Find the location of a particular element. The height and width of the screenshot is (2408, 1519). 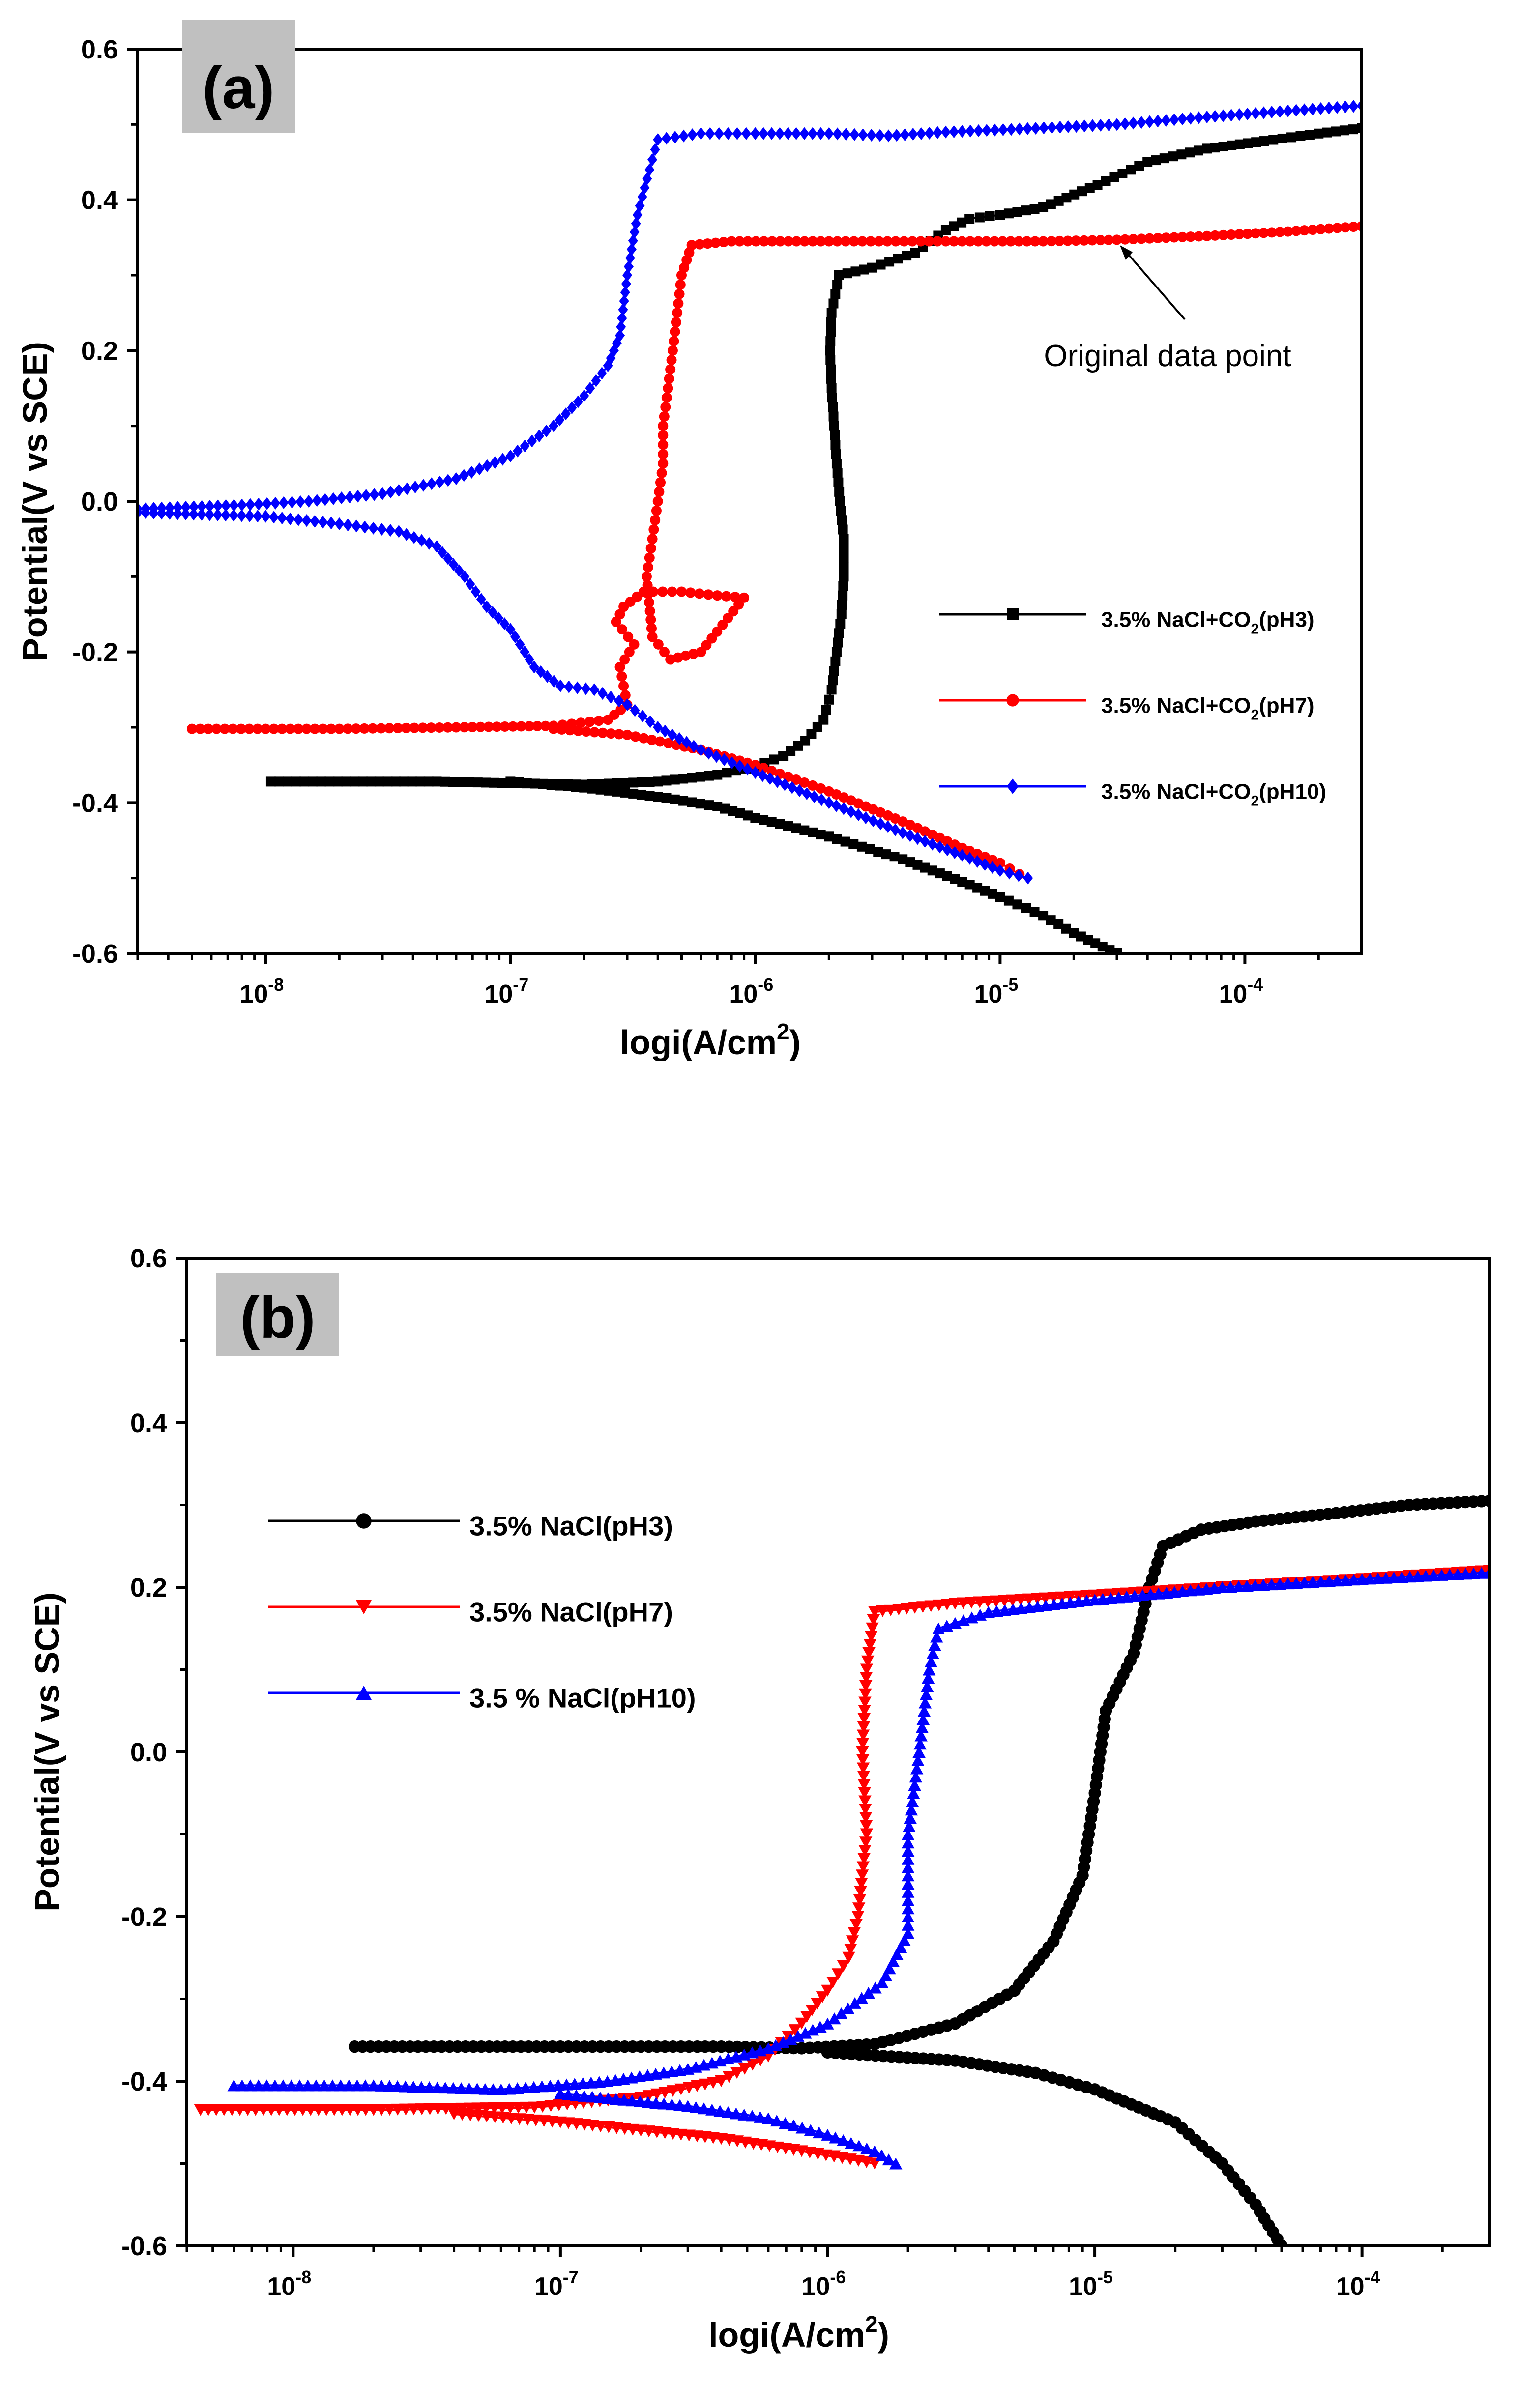

annotation-arrow is located at coordinates (1154, 284).